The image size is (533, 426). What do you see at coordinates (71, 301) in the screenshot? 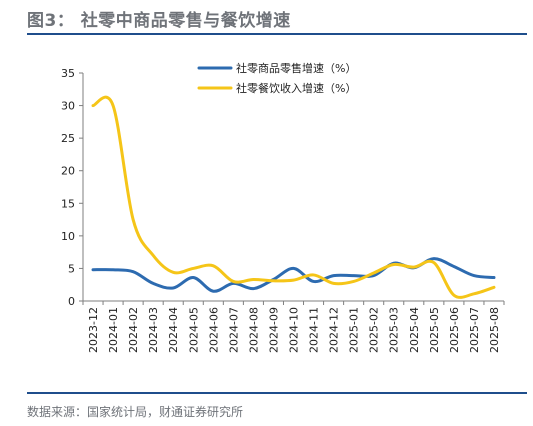
I see `y-tick-label: 0` at bounding box center [71, 301].